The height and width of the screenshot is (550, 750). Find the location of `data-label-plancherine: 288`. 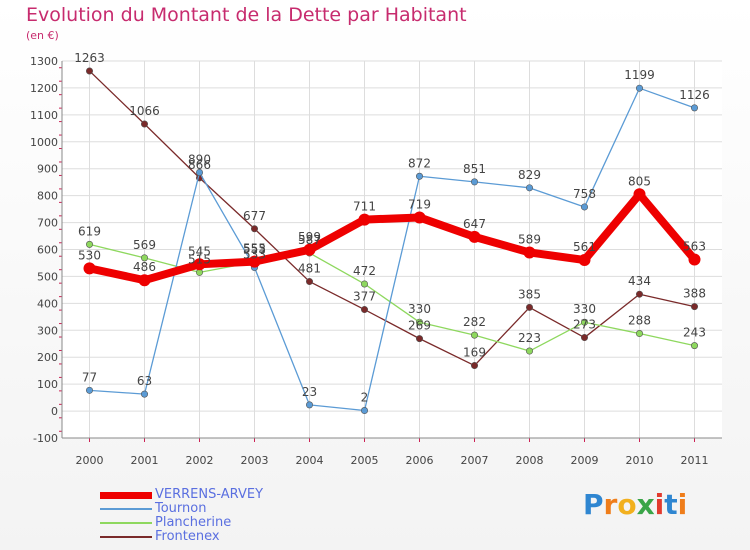

data-label-plancherine: 288 is located at coordinates (639, 321).